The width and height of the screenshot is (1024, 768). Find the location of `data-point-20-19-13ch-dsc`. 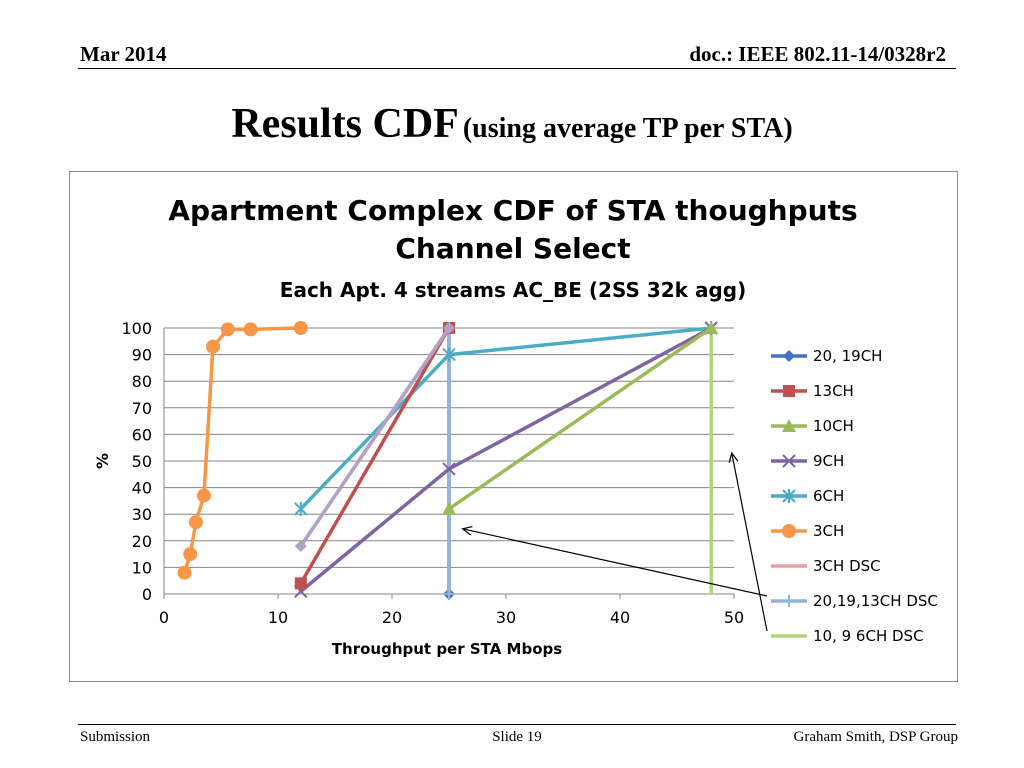

data-point-20-19-13ch-dsc is located at coordinates (449, 594).